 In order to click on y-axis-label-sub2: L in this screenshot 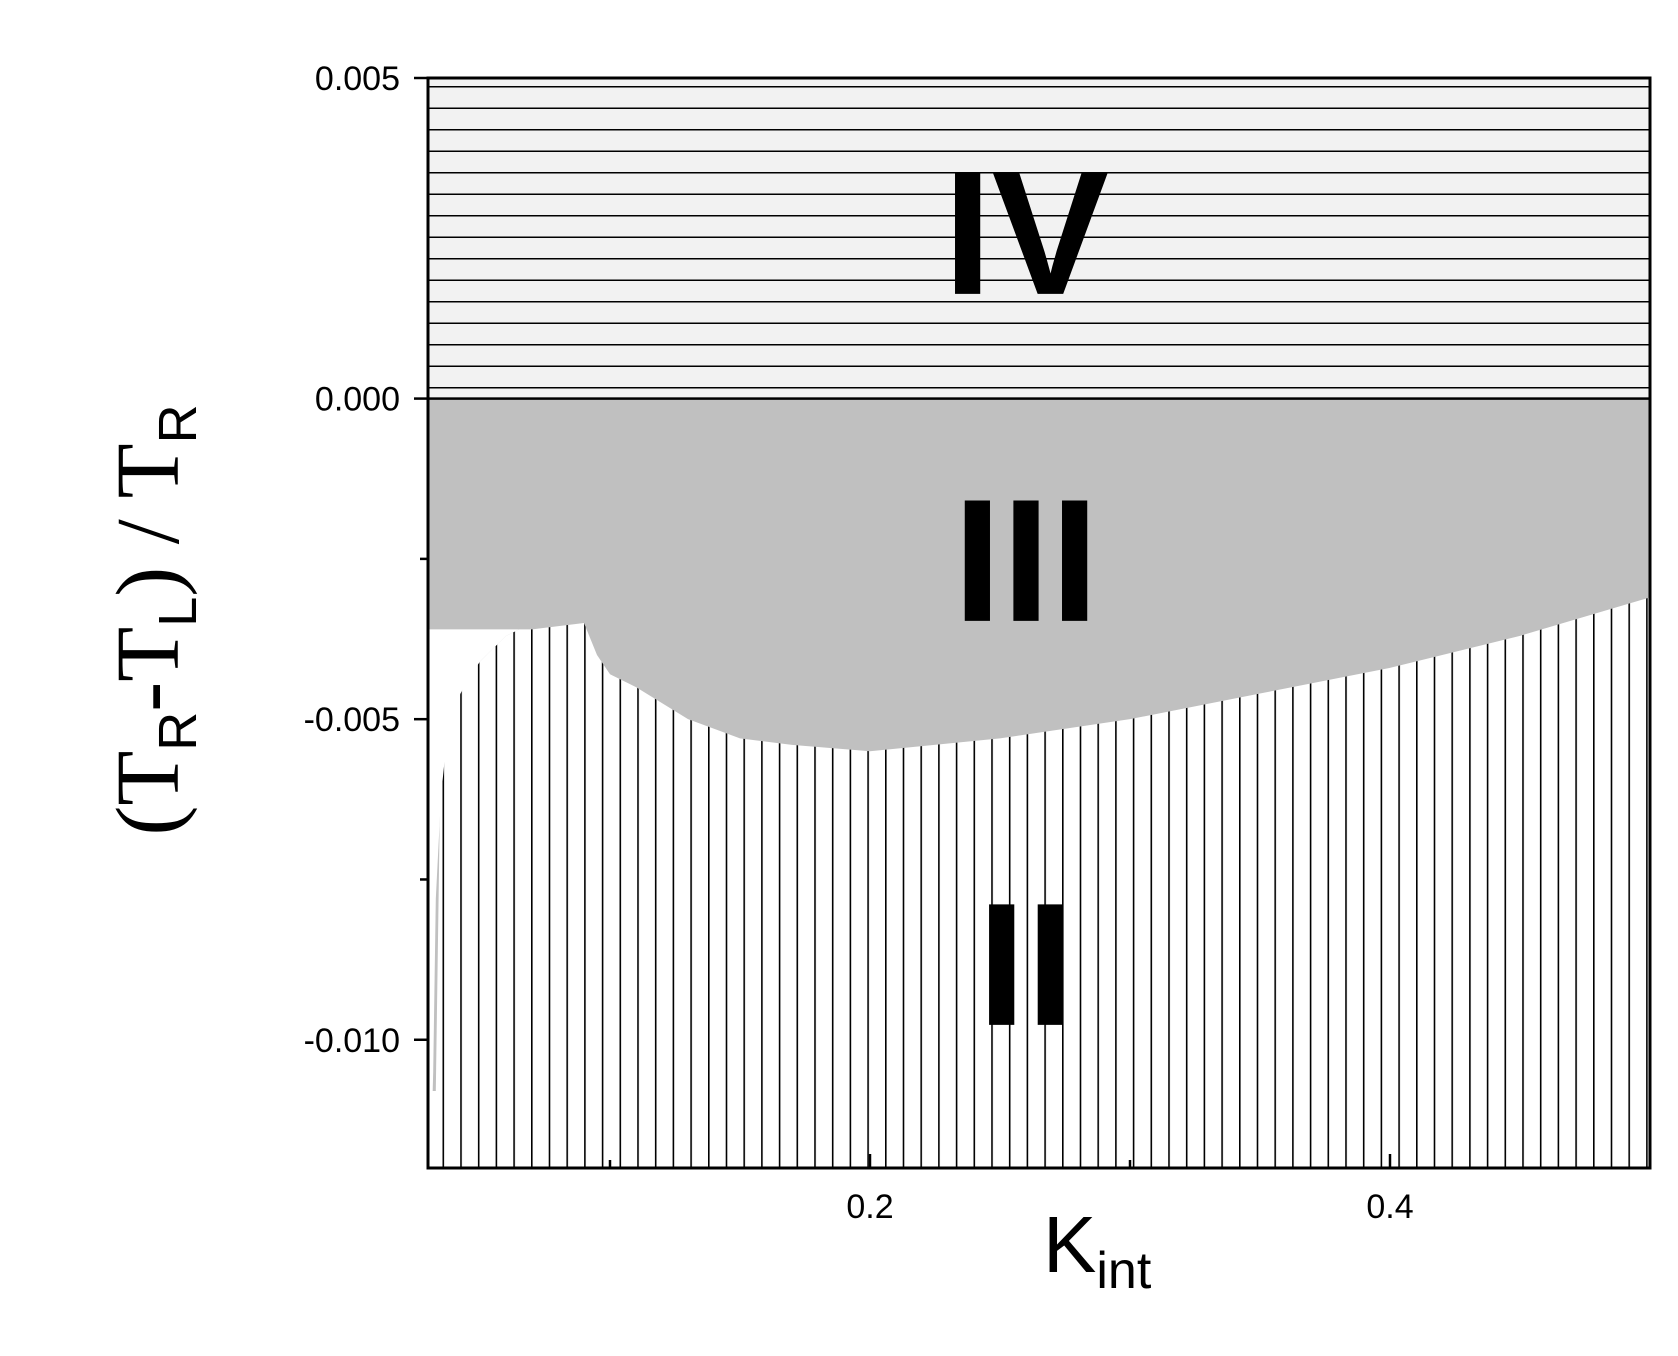, I will do `click(178, 612)`.